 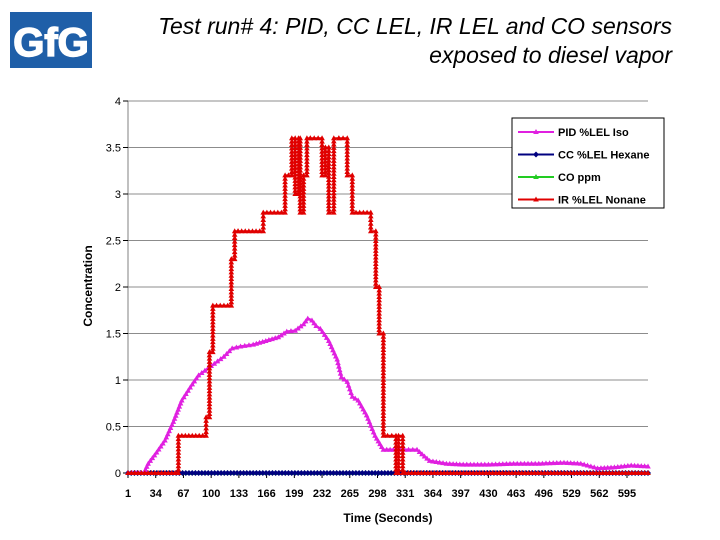 What do you see at coordinates (156, 494) in the screenshot?
I see `x-tick-label: 34` at bounding box center [156, 494].